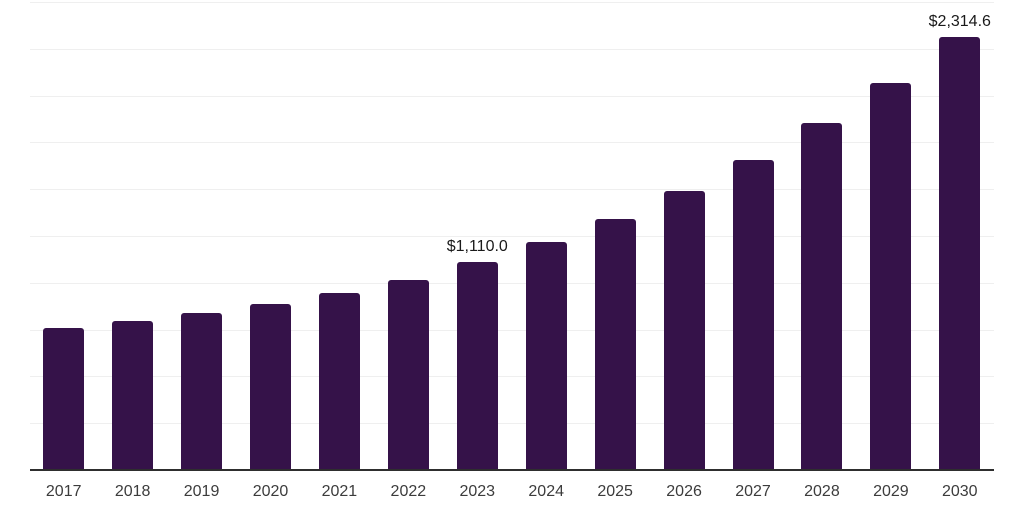  I want to click on x-tick-2024: 2024, so click(546, 491).